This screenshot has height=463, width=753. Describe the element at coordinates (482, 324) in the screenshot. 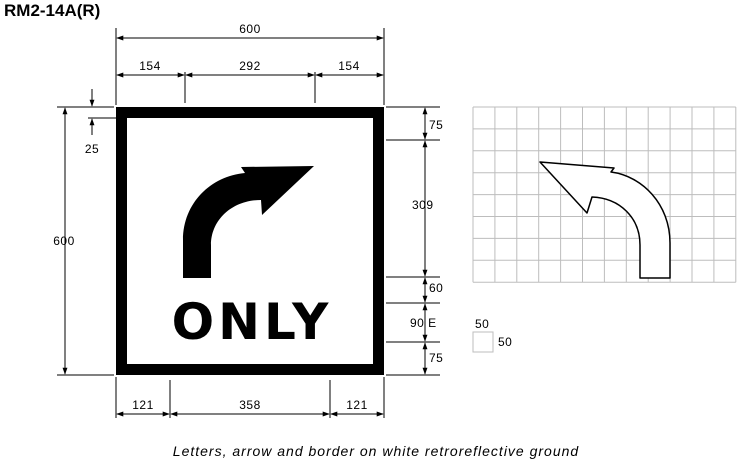

I see `grid-cell-width: 50` at that location.